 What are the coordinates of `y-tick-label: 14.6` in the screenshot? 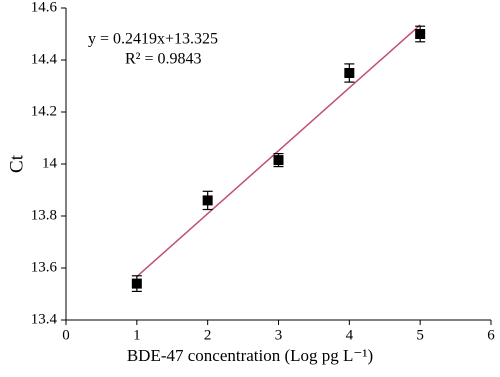 It's located at (44, 7).